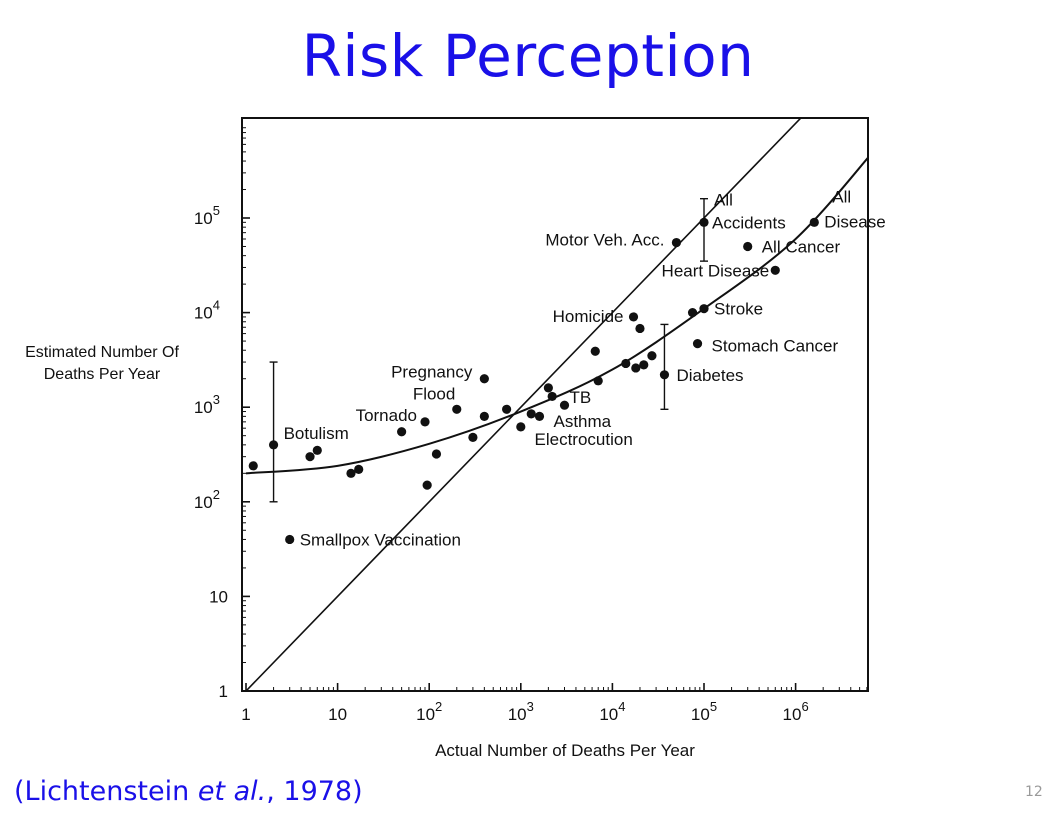  Describe the element at coordinates (432, 372) in the screenshot. I see `point-label: Pregnancy` at that location.